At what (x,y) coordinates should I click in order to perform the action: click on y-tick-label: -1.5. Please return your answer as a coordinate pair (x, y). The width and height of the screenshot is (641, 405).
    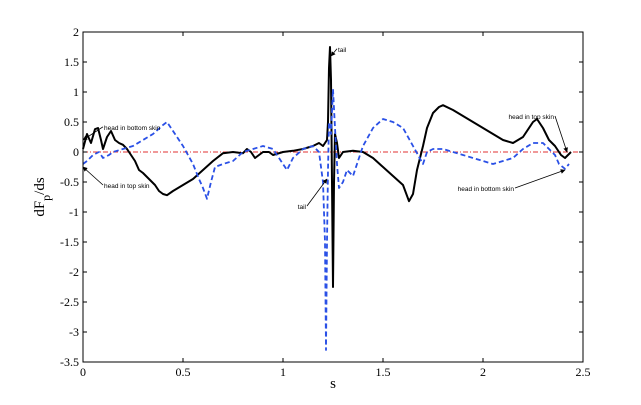
    Looking at the image, I should click on (69, 242).